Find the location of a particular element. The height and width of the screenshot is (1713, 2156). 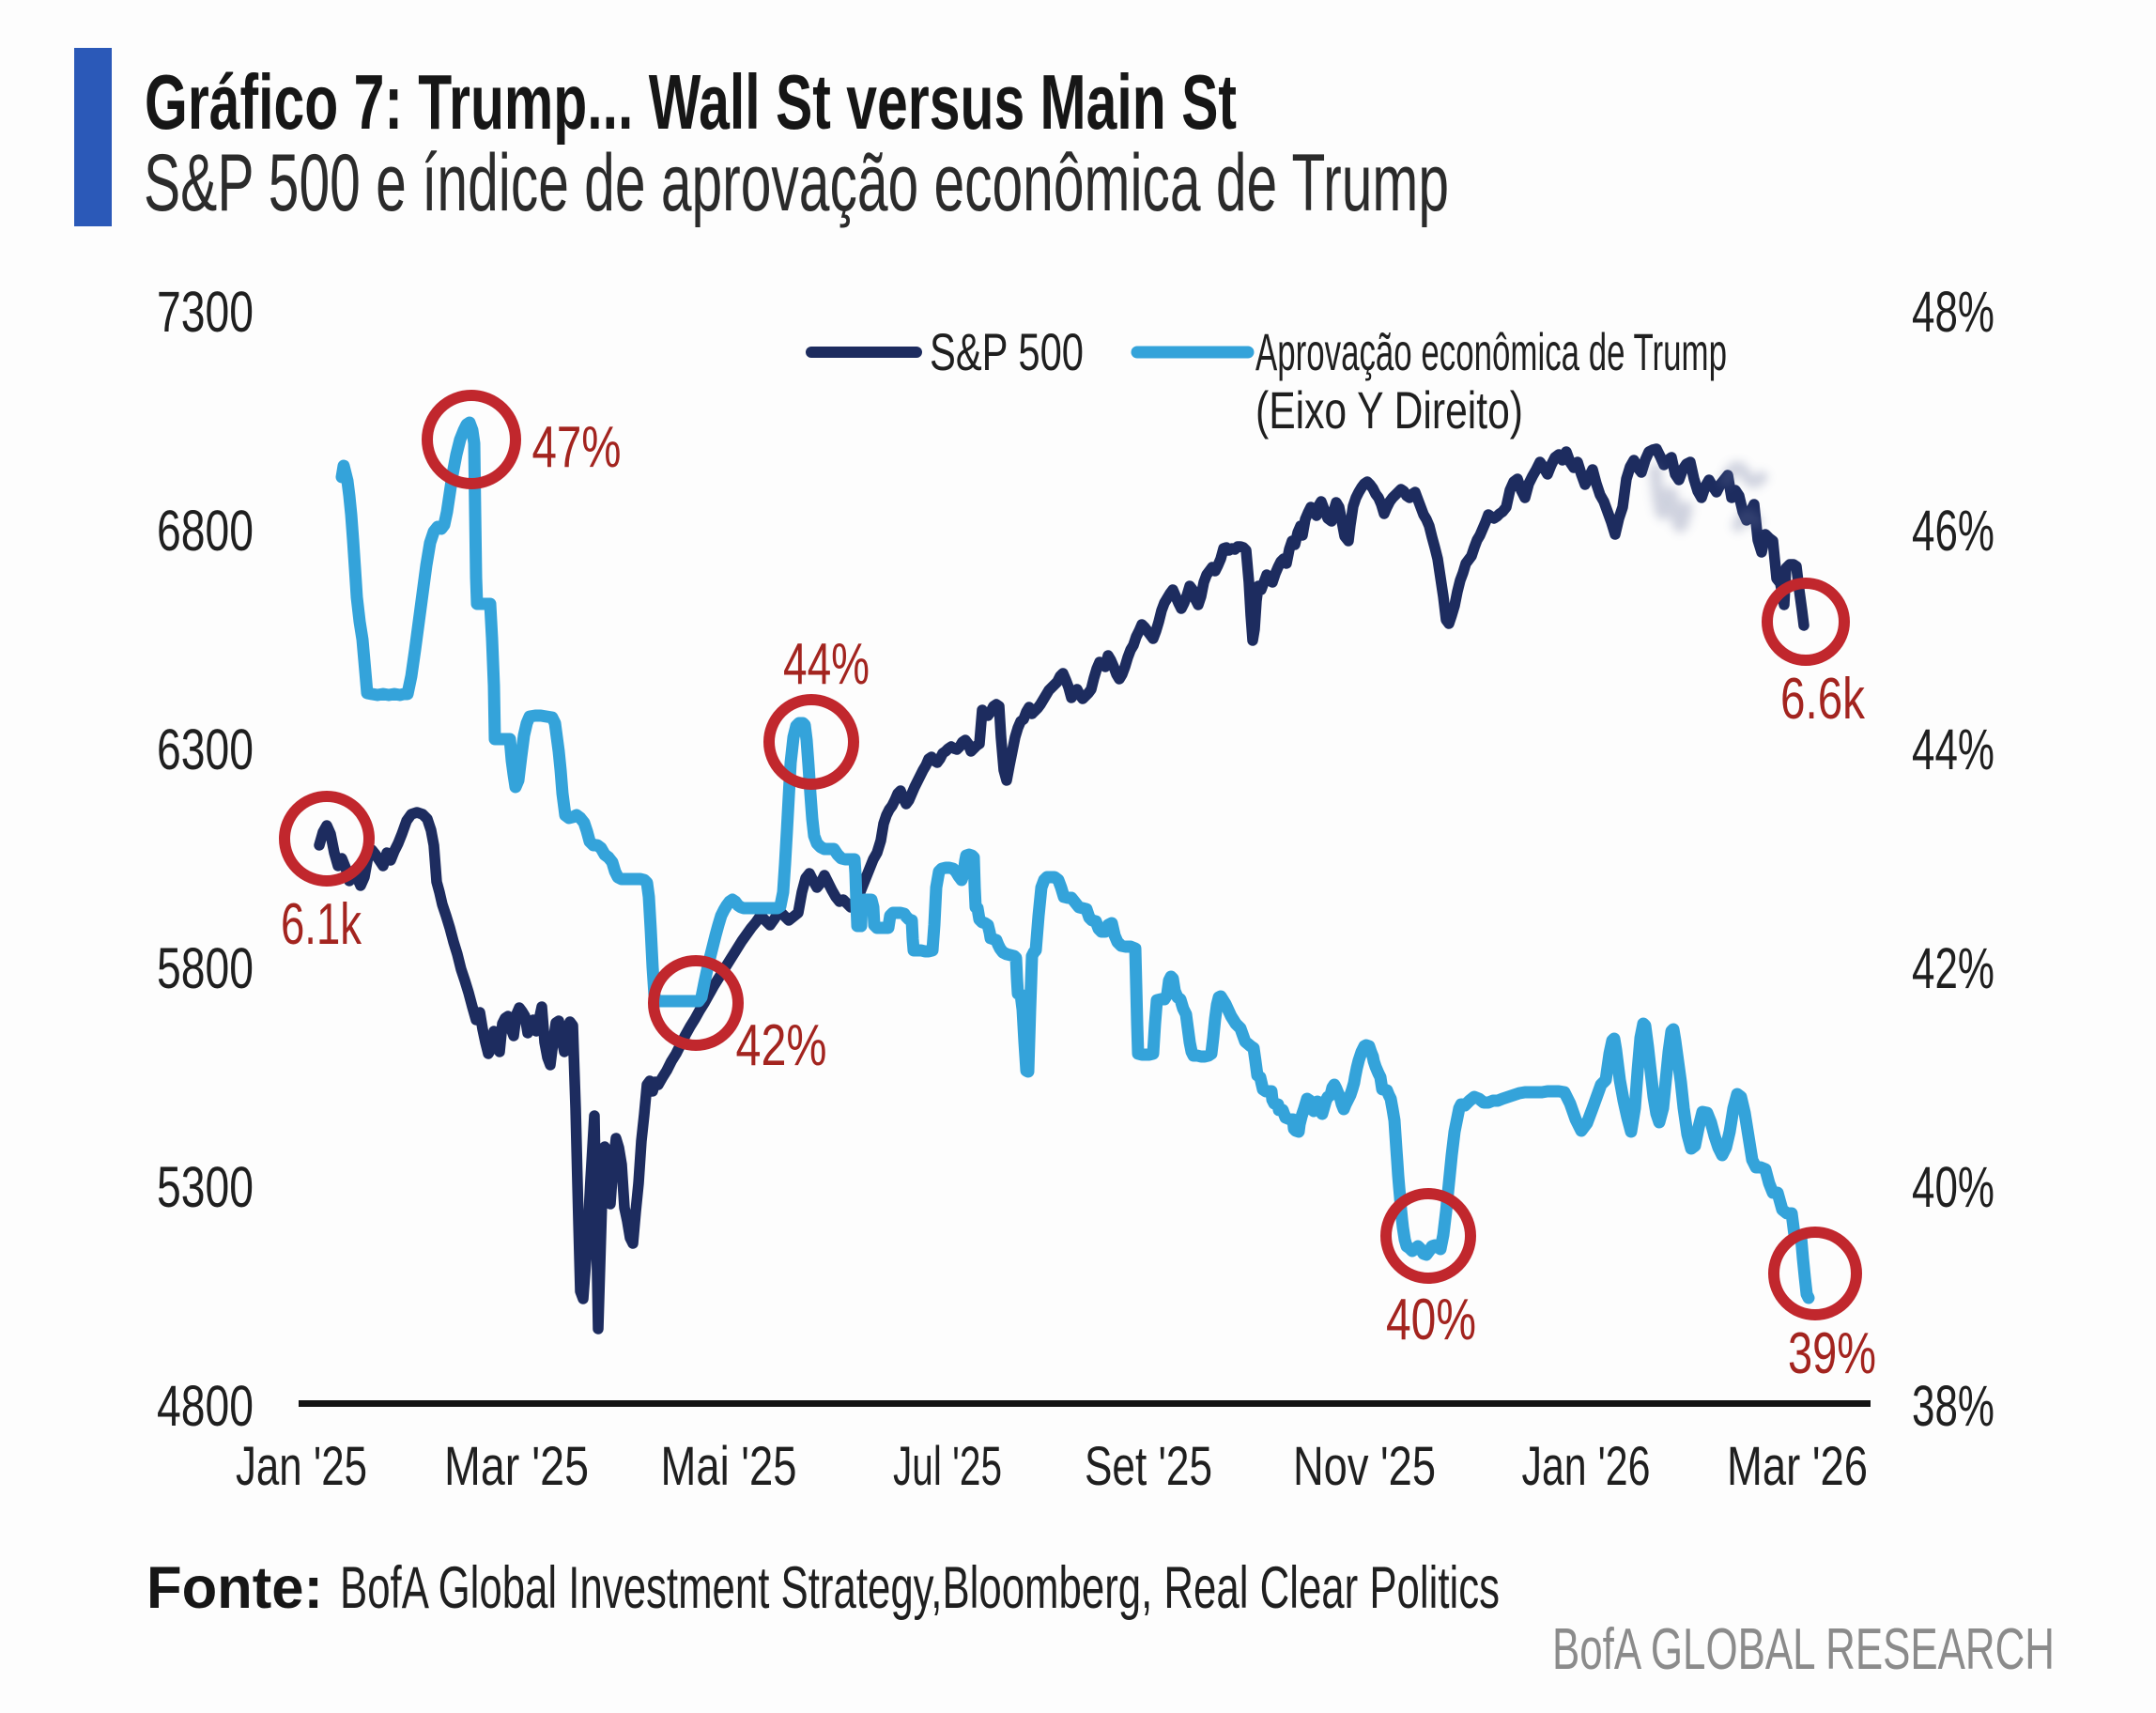

svg-text: (Eixo Y Direito) is located at coordinates (1389, 410).